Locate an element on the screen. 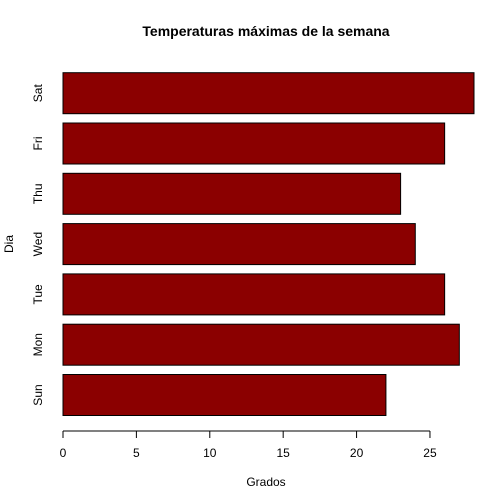 Image resolution: width=504 pixels, height=504 pixels. bar-wed is located at coordinates (239, 244).